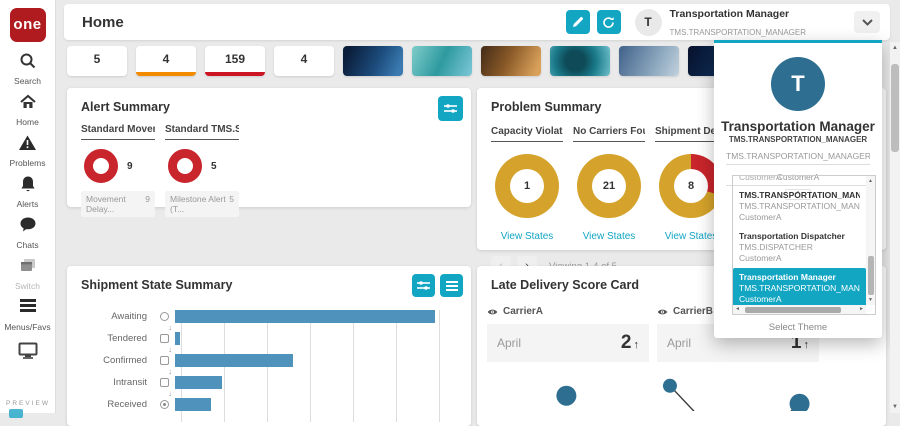 The image size is (900, 426). Describe the element at coordinates (580, 61) in the screenshot. I see `image-tile-globe-network` at that location.